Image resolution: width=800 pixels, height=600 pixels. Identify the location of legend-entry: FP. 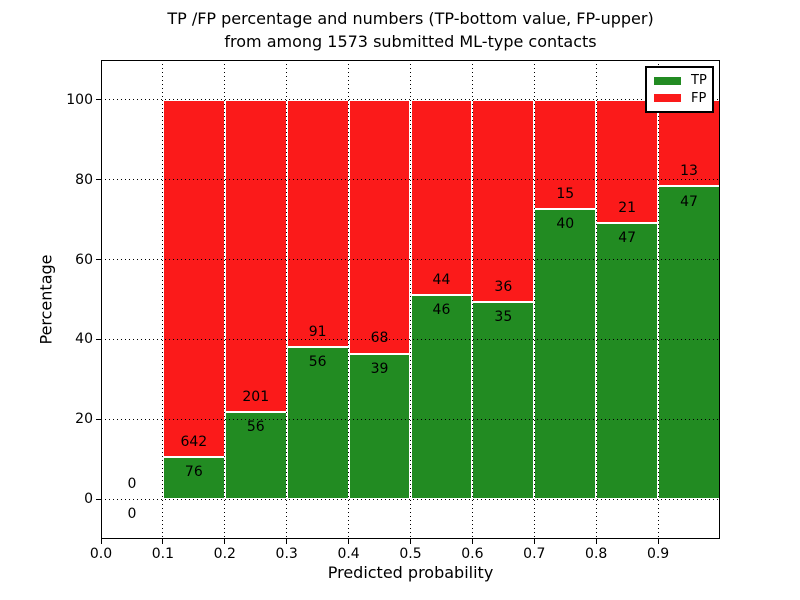
(679, 98).